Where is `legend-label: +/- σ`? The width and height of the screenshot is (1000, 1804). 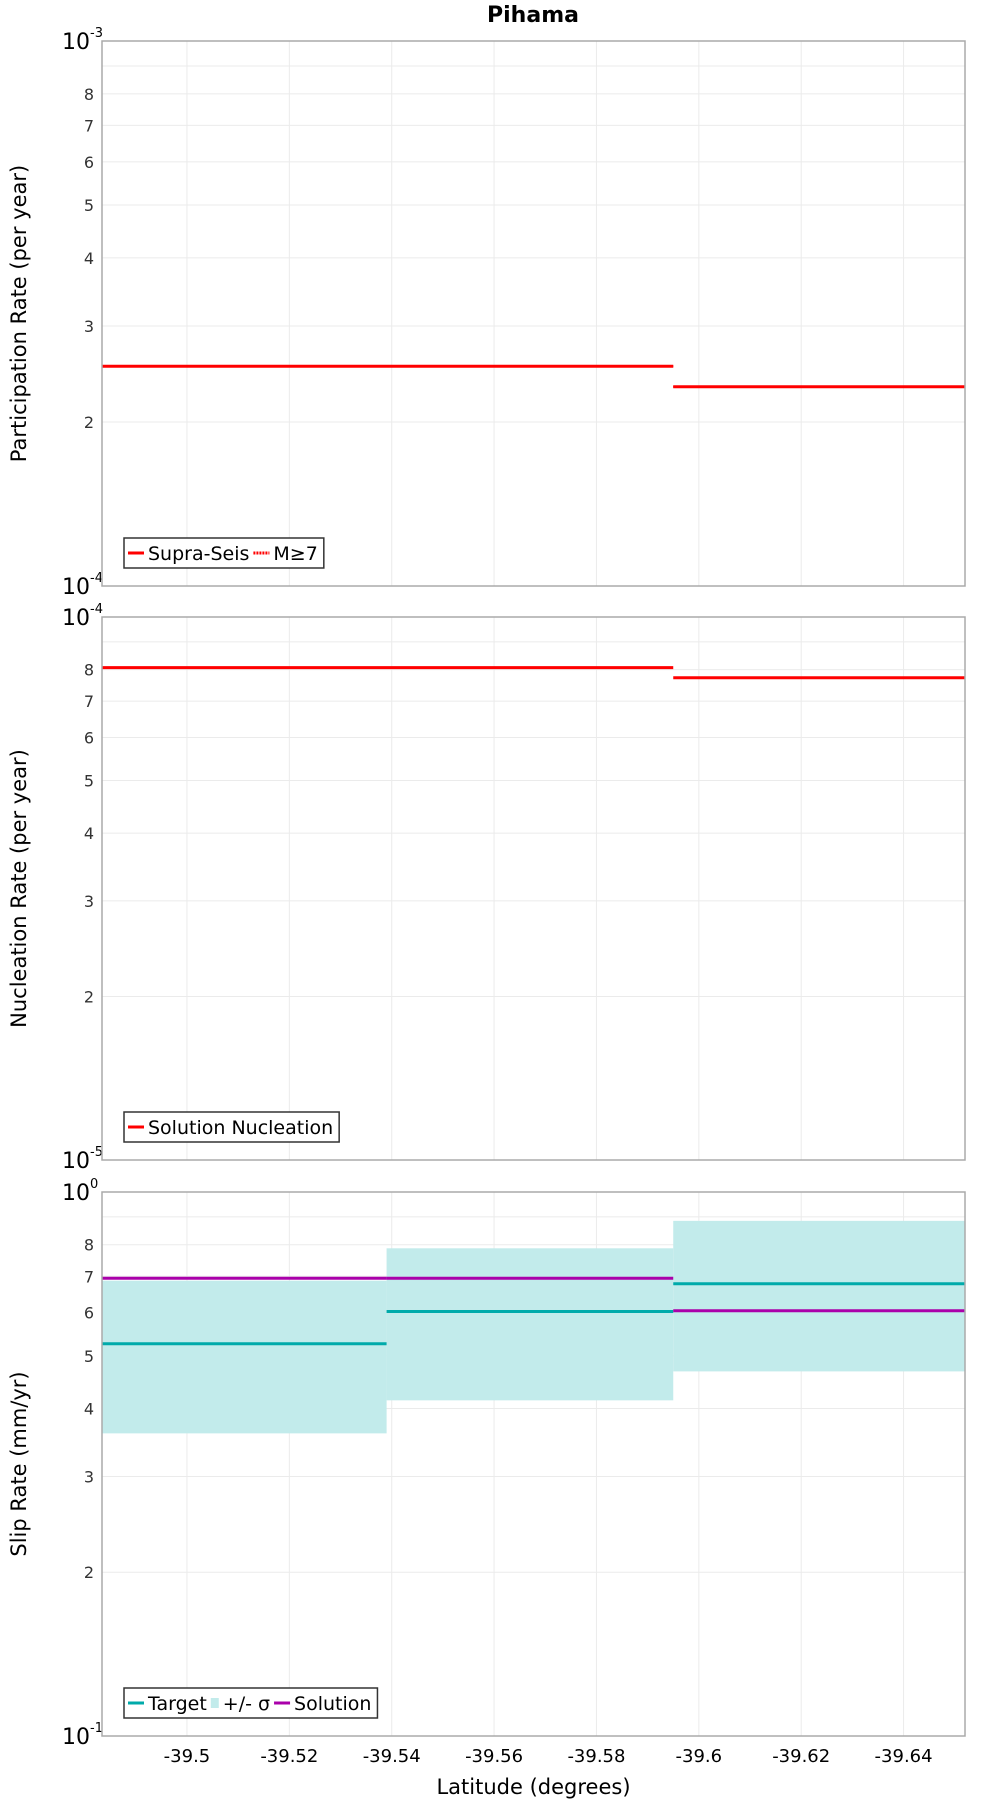
legend-label: +/- σ is located at coordinates (246, 1704).